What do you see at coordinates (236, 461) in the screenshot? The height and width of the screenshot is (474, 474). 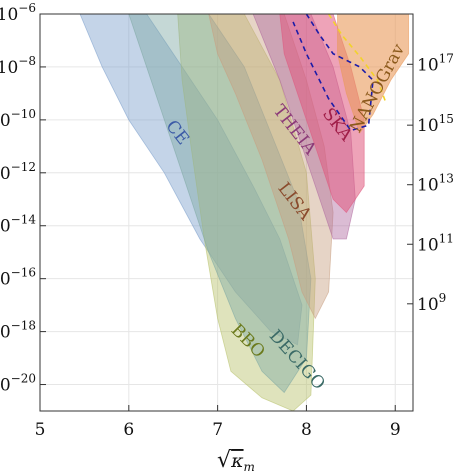 I see `x-axis-label: √κm` at bounding box center [236, 461].